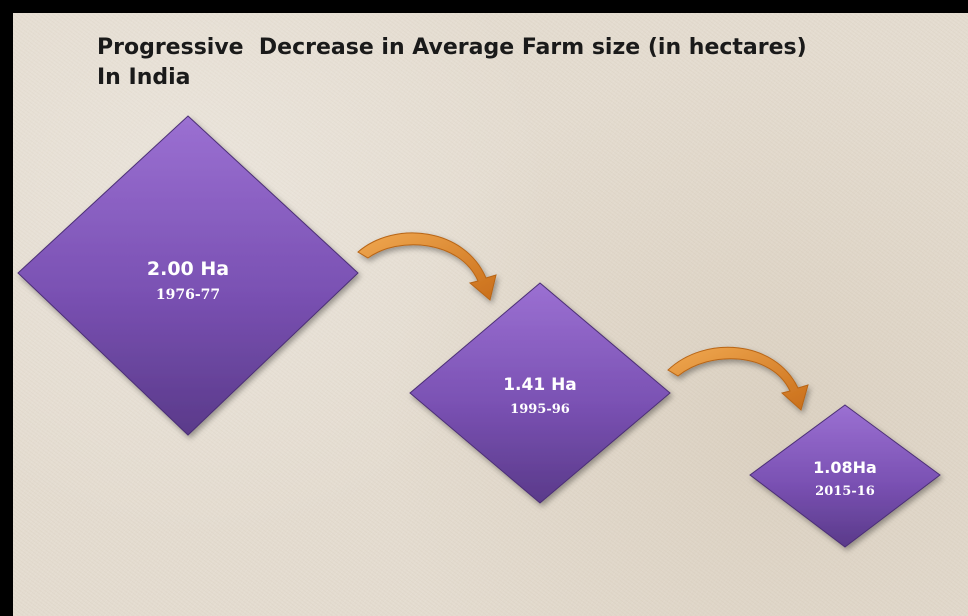 The height and width of the screenshot is (616, 968). What do you see at coordinates (540, 385) in the screenshot?
I see `diamond-value: 1.41 Ha` at bounding box center [540, 385].